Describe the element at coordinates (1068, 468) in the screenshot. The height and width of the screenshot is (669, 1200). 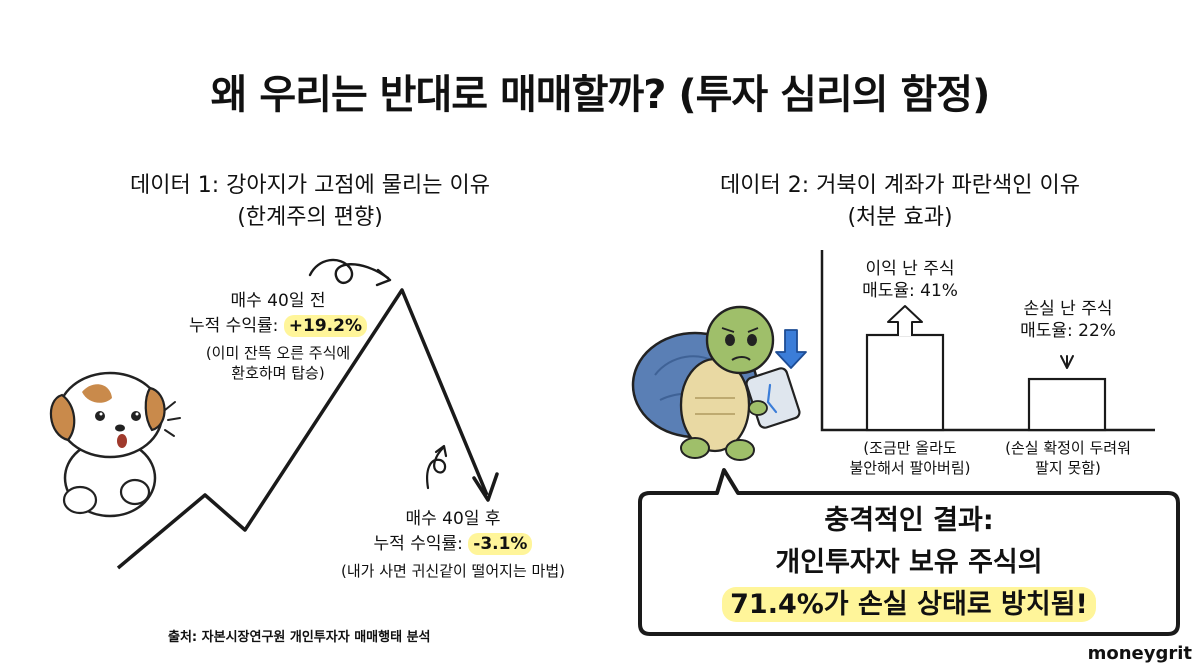
I see `loss-note-line2: 팔지 못함)` at that location.